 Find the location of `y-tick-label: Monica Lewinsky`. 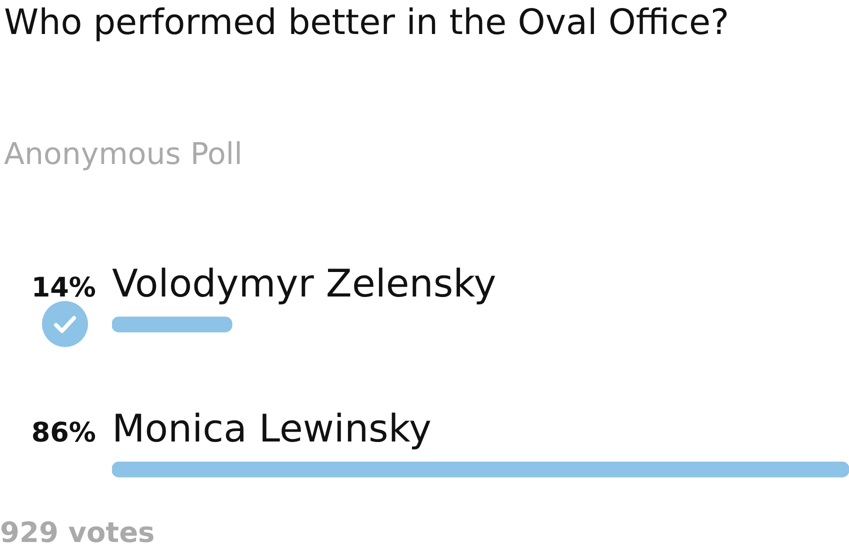

y-tick-label: Monica Lewinsky is located at coordinates (272, 428).